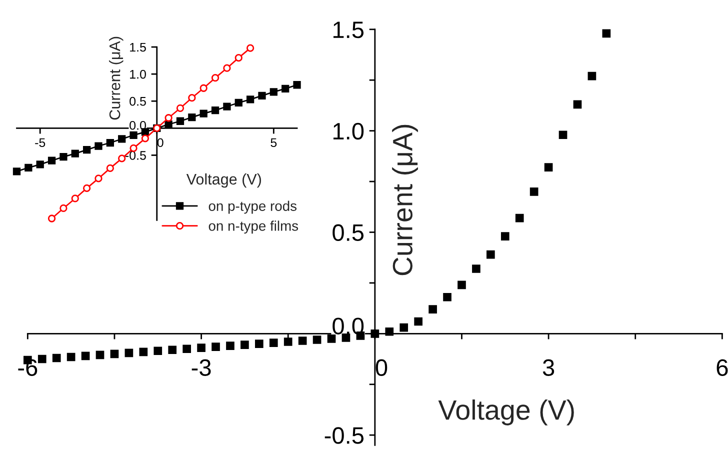 Image resolution: width=728 pixels, height=452 pixels. I want to click on x-tick-label: 5, so click(273, 143).